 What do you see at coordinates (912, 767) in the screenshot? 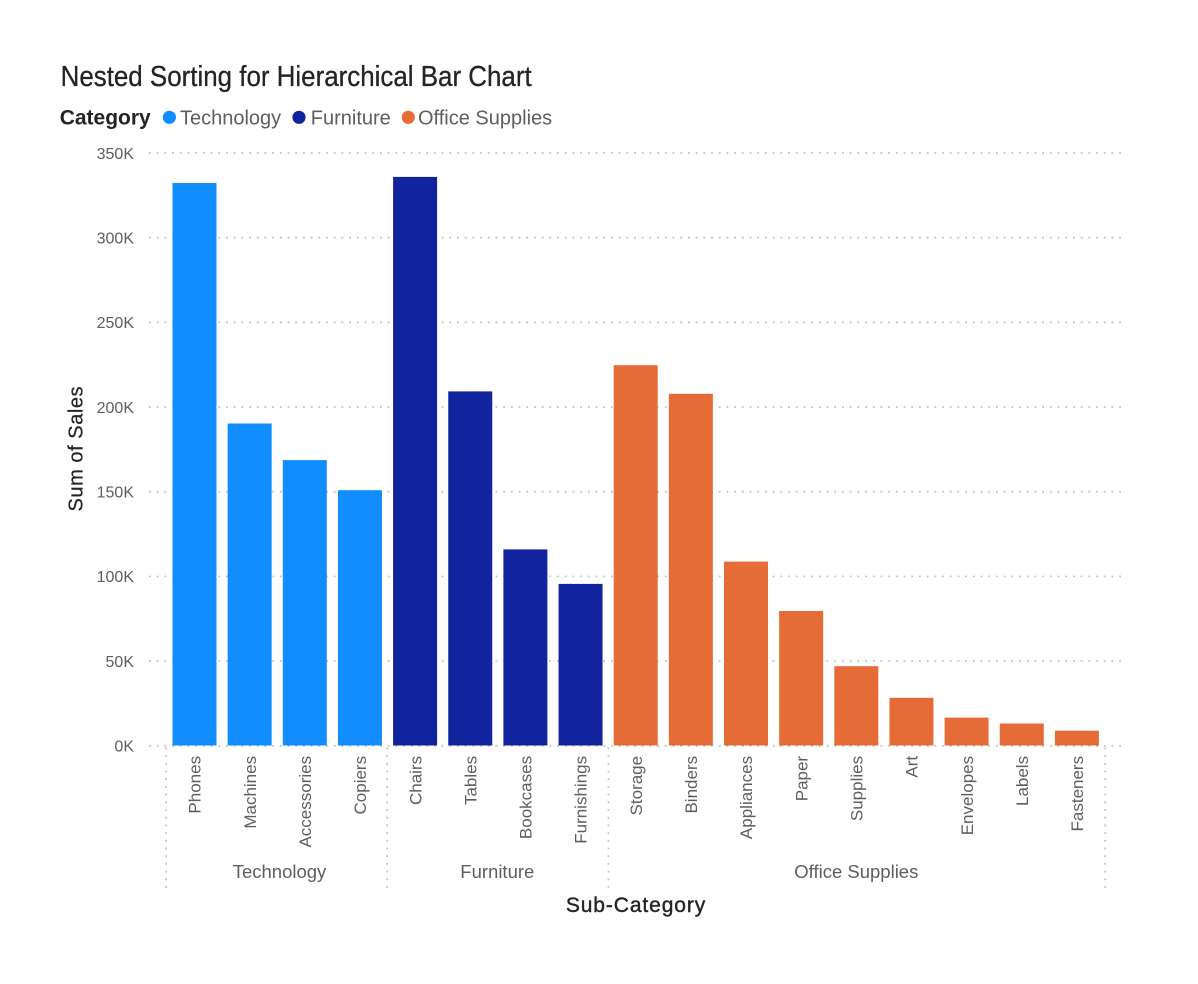
I see `svg-text: Art` at bounding box center [912, 767].